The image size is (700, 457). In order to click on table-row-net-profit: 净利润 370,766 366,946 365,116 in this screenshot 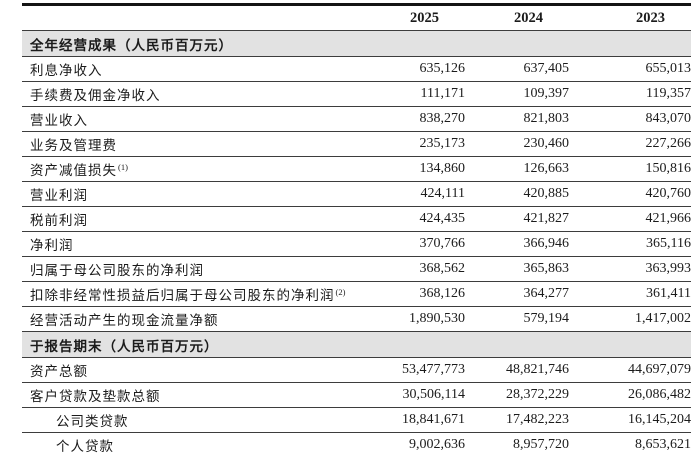, I will do `click(356, 244)`.